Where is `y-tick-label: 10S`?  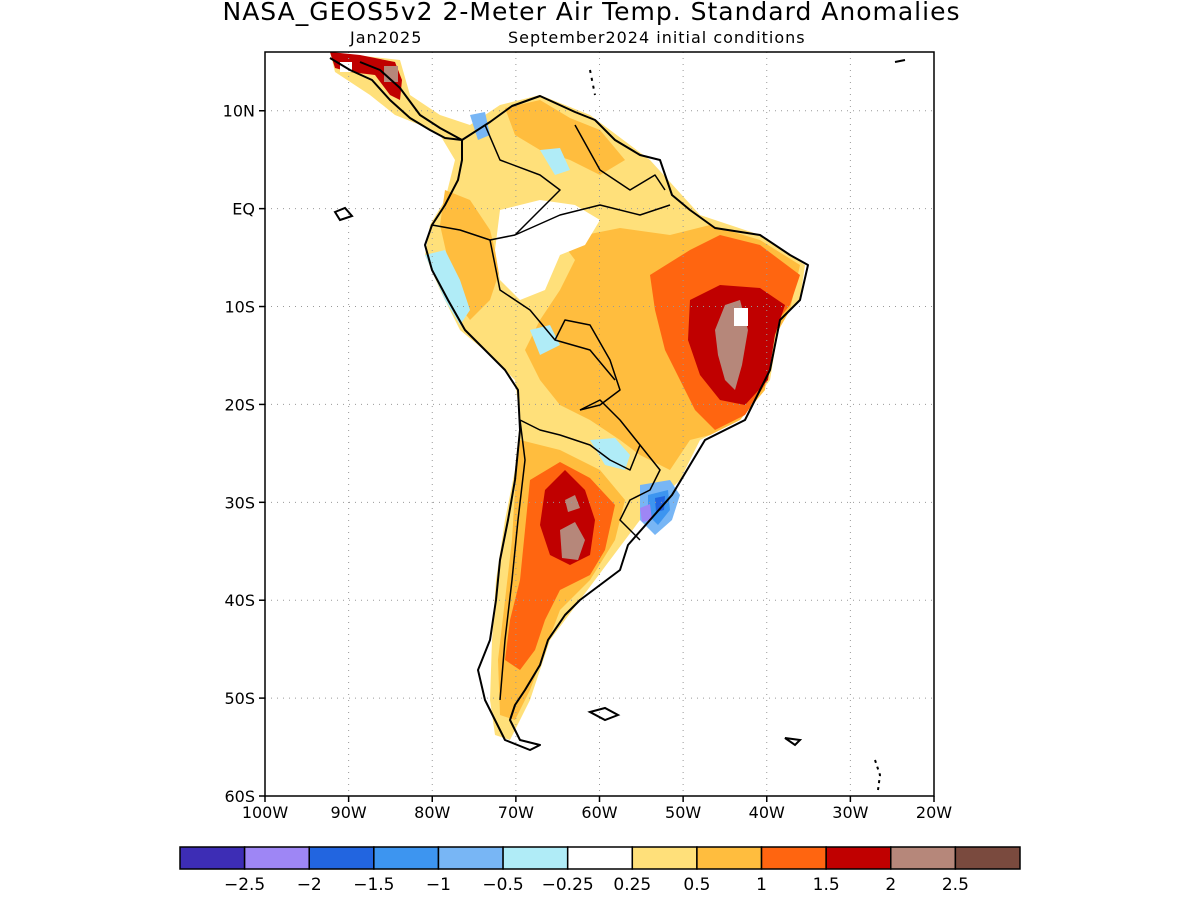
y-tick-label: 10S is located at coordinates (239, 307).